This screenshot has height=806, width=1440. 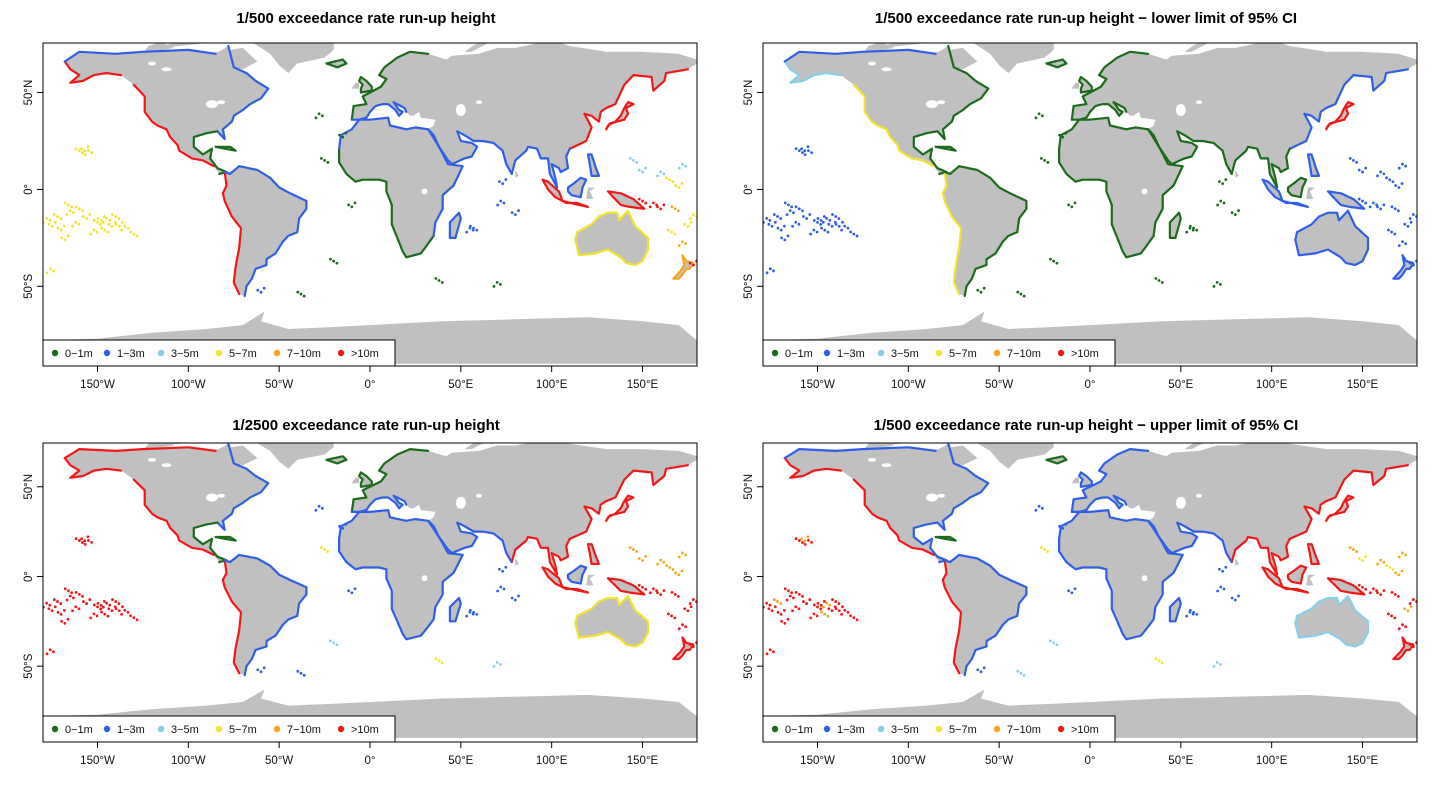 I want to click on land-sa, so click(x=984, y=615).